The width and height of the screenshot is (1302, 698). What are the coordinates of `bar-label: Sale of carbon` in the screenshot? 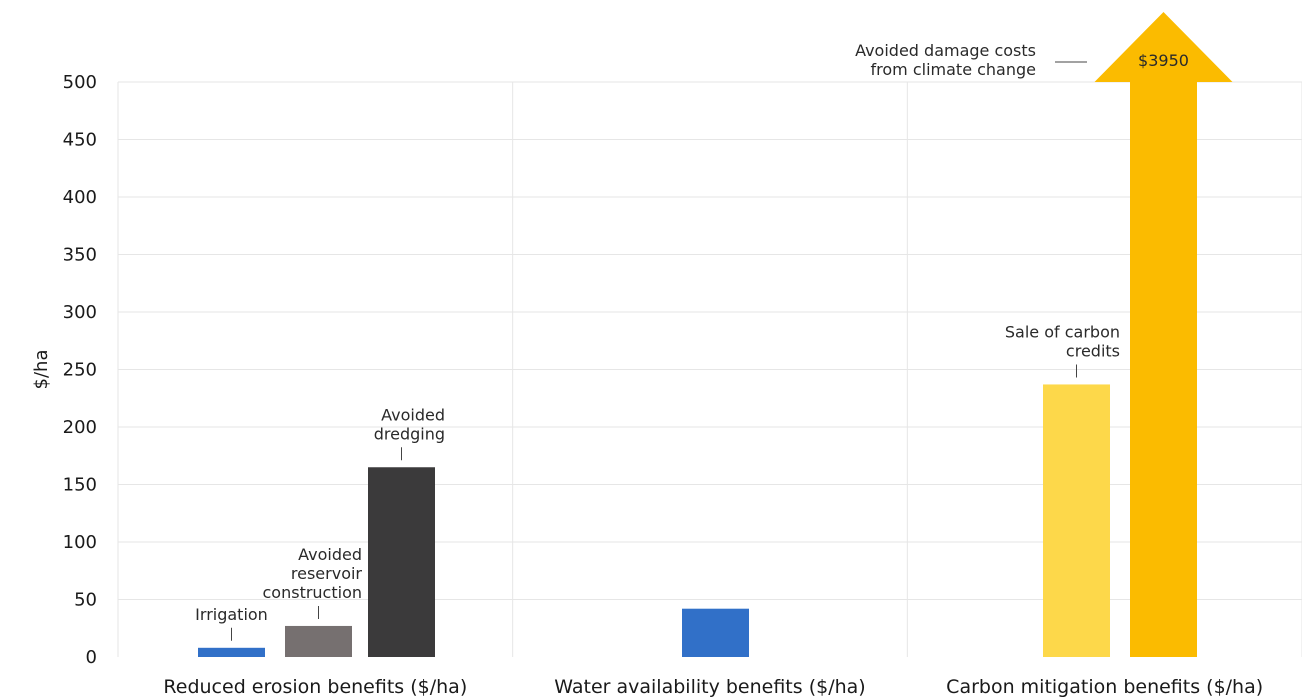 It's located at (1062, 331).